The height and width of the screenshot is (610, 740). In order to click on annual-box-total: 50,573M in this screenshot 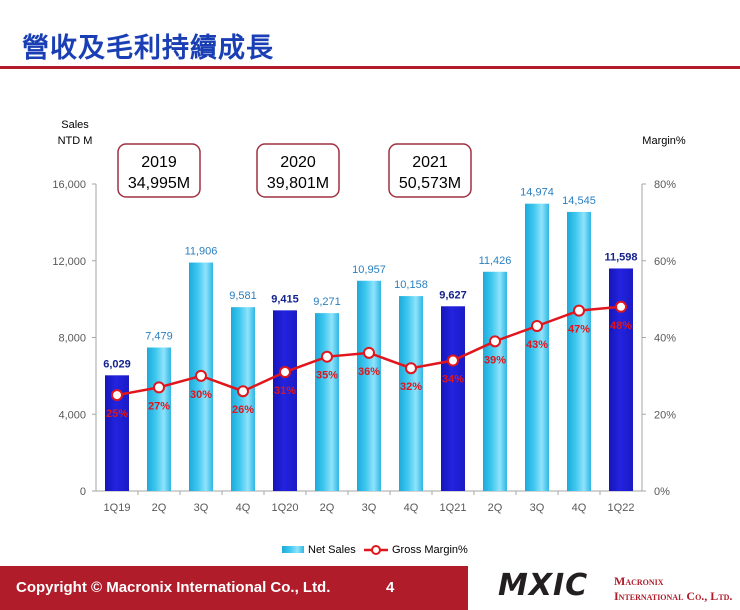, I will do `click(430, 183)`.